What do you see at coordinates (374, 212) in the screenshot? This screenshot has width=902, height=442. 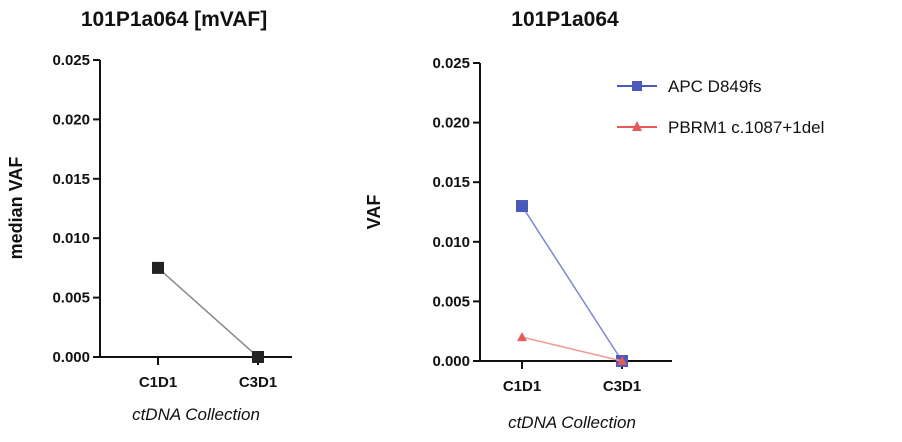 I see `chart-2-y-label: VAF` at bounding box center [374, 212].